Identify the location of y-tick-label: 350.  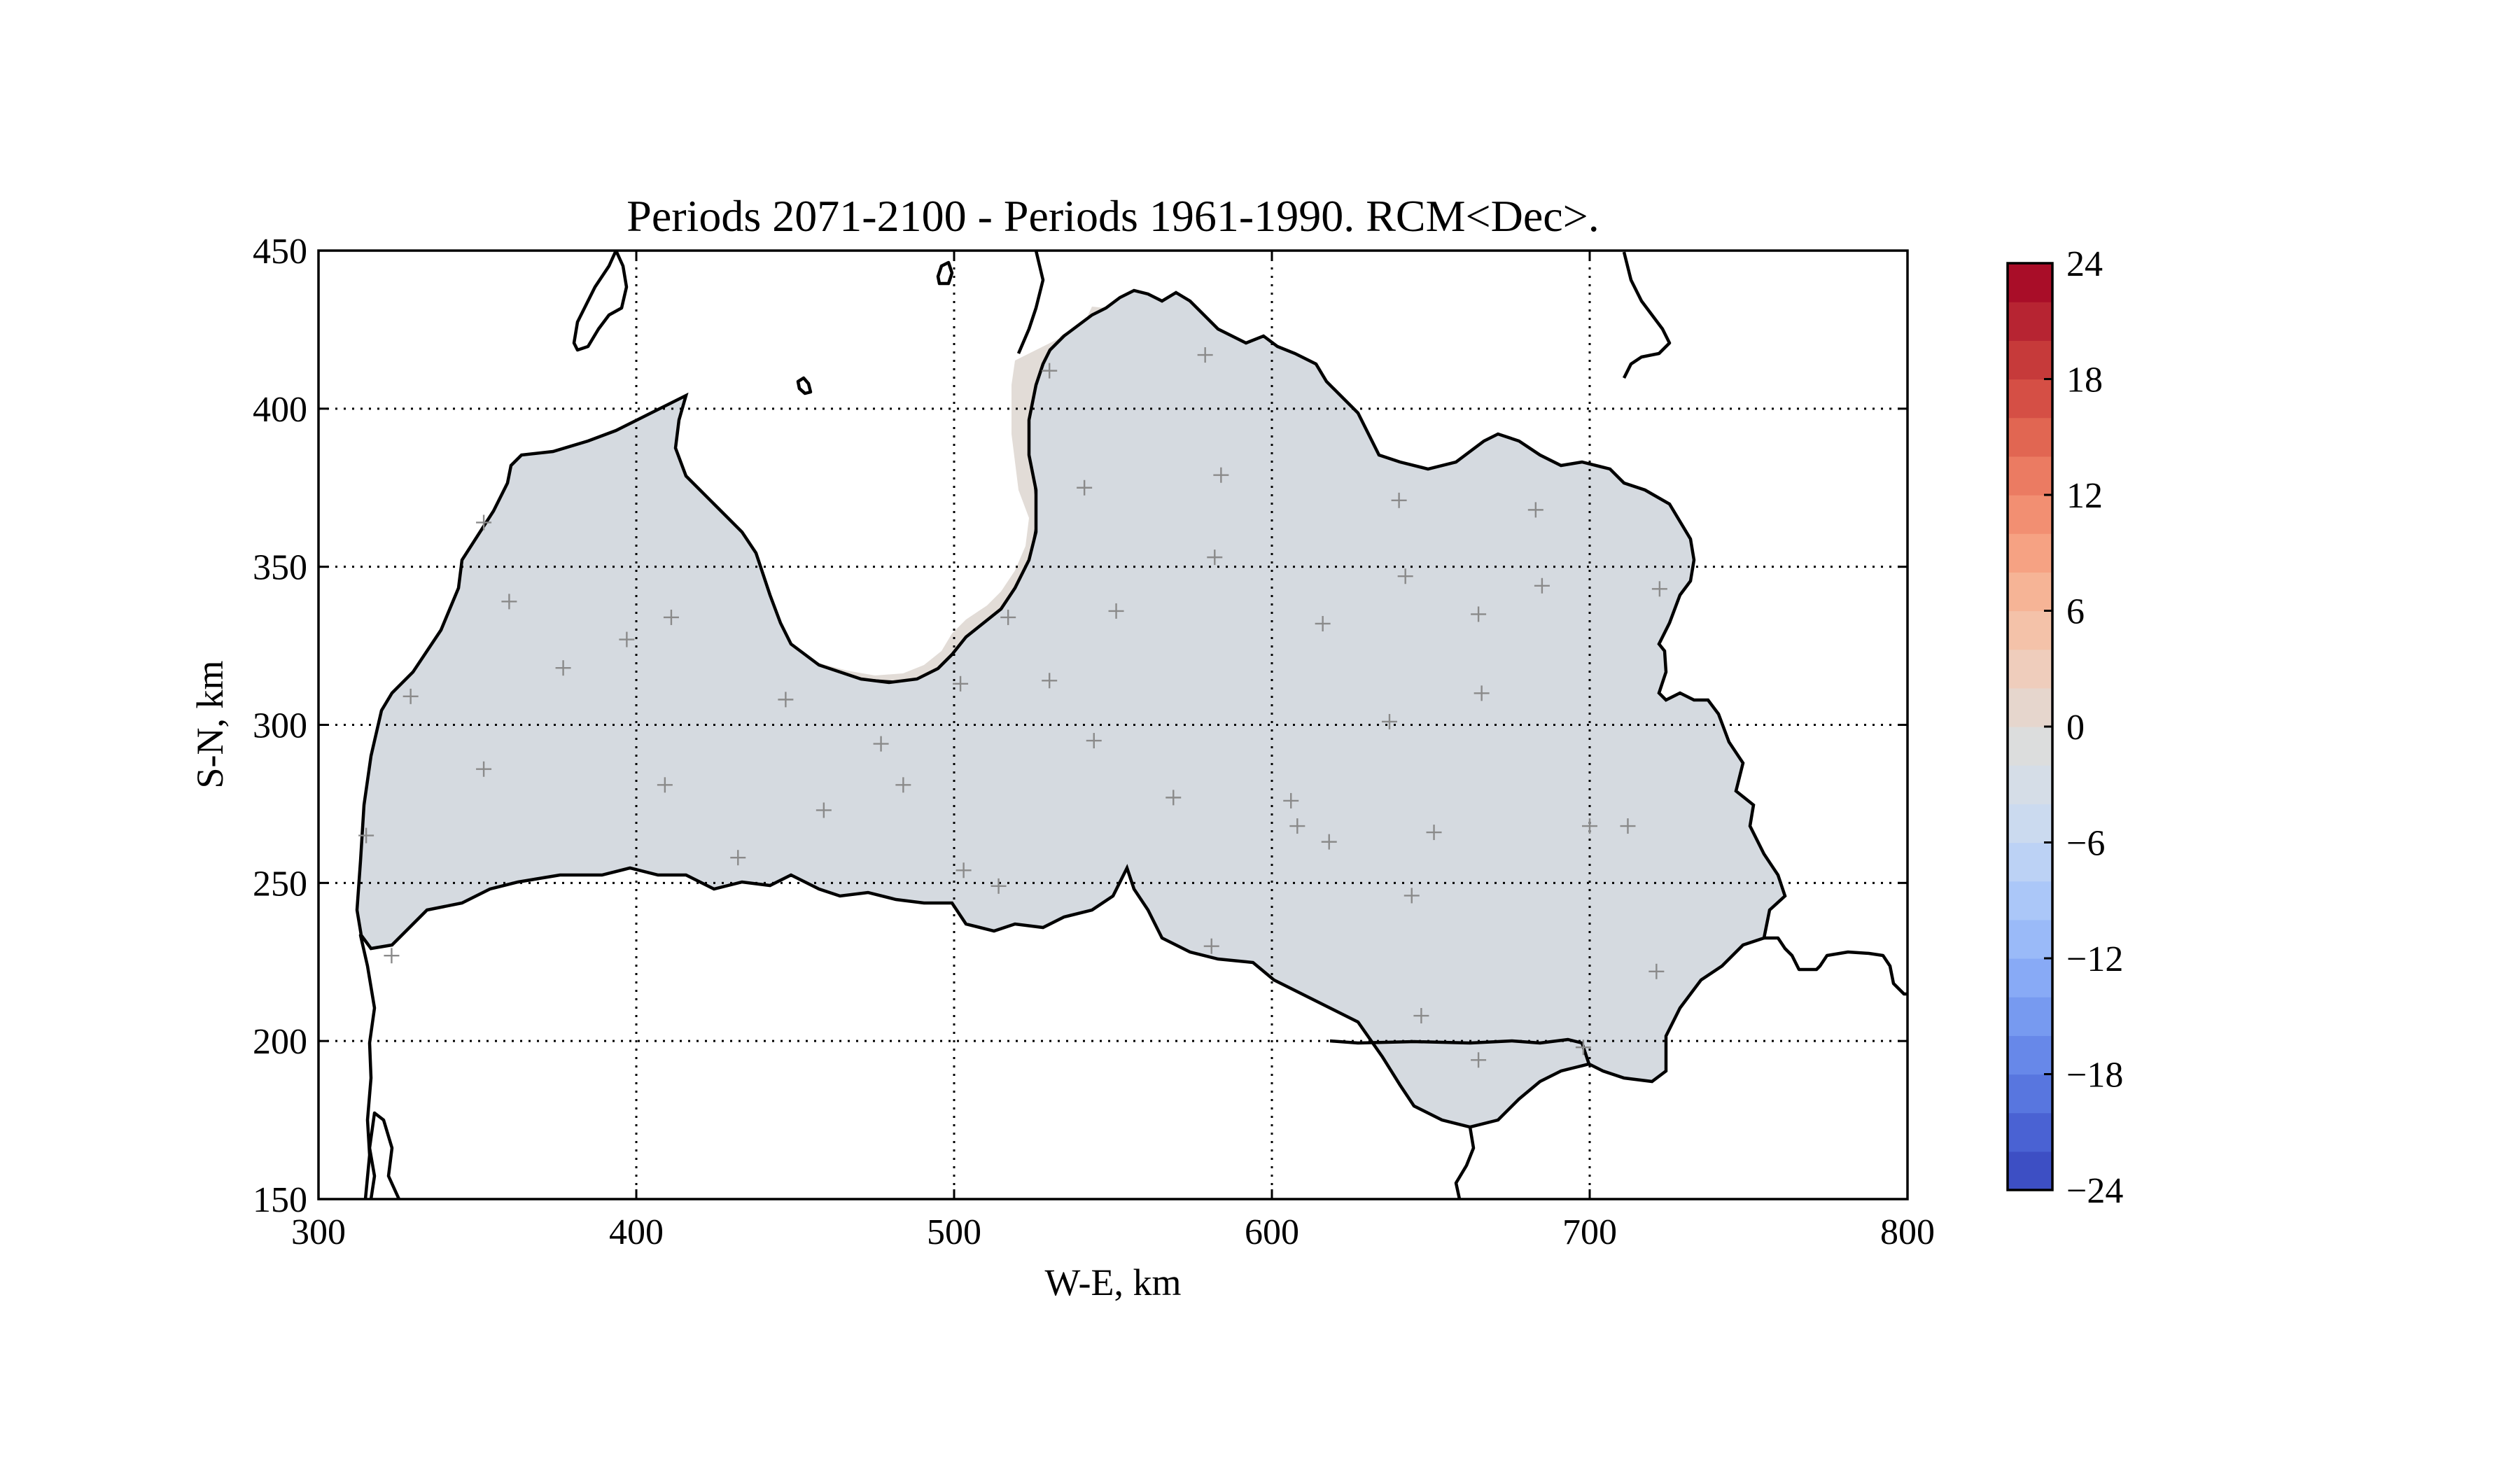
(280, 568).